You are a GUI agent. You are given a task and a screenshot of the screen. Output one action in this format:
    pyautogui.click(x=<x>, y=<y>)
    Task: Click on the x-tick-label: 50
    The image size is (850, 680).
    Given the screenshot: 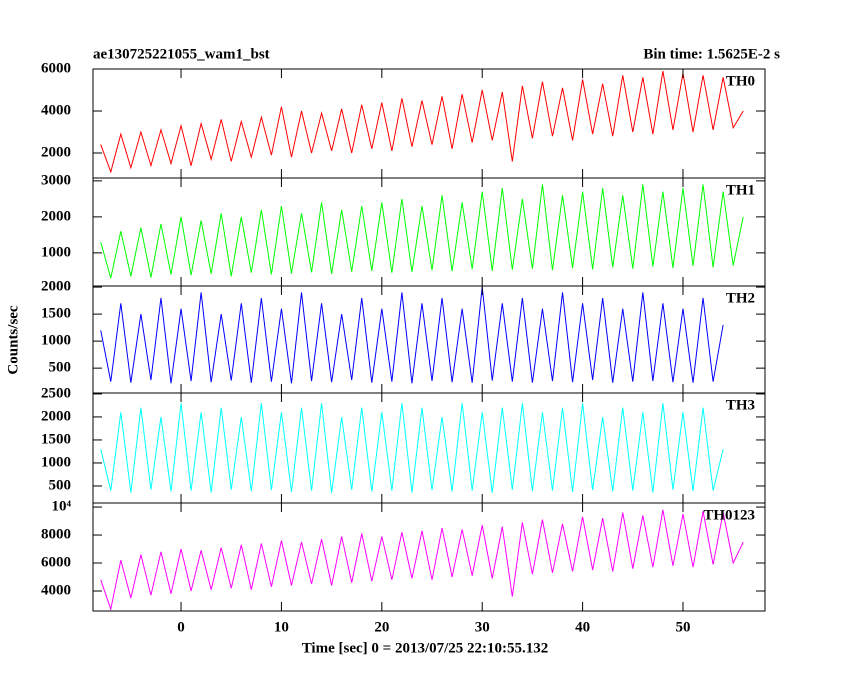 What is the action you would take?
    pyautogui.click(x=682, y=627)
    